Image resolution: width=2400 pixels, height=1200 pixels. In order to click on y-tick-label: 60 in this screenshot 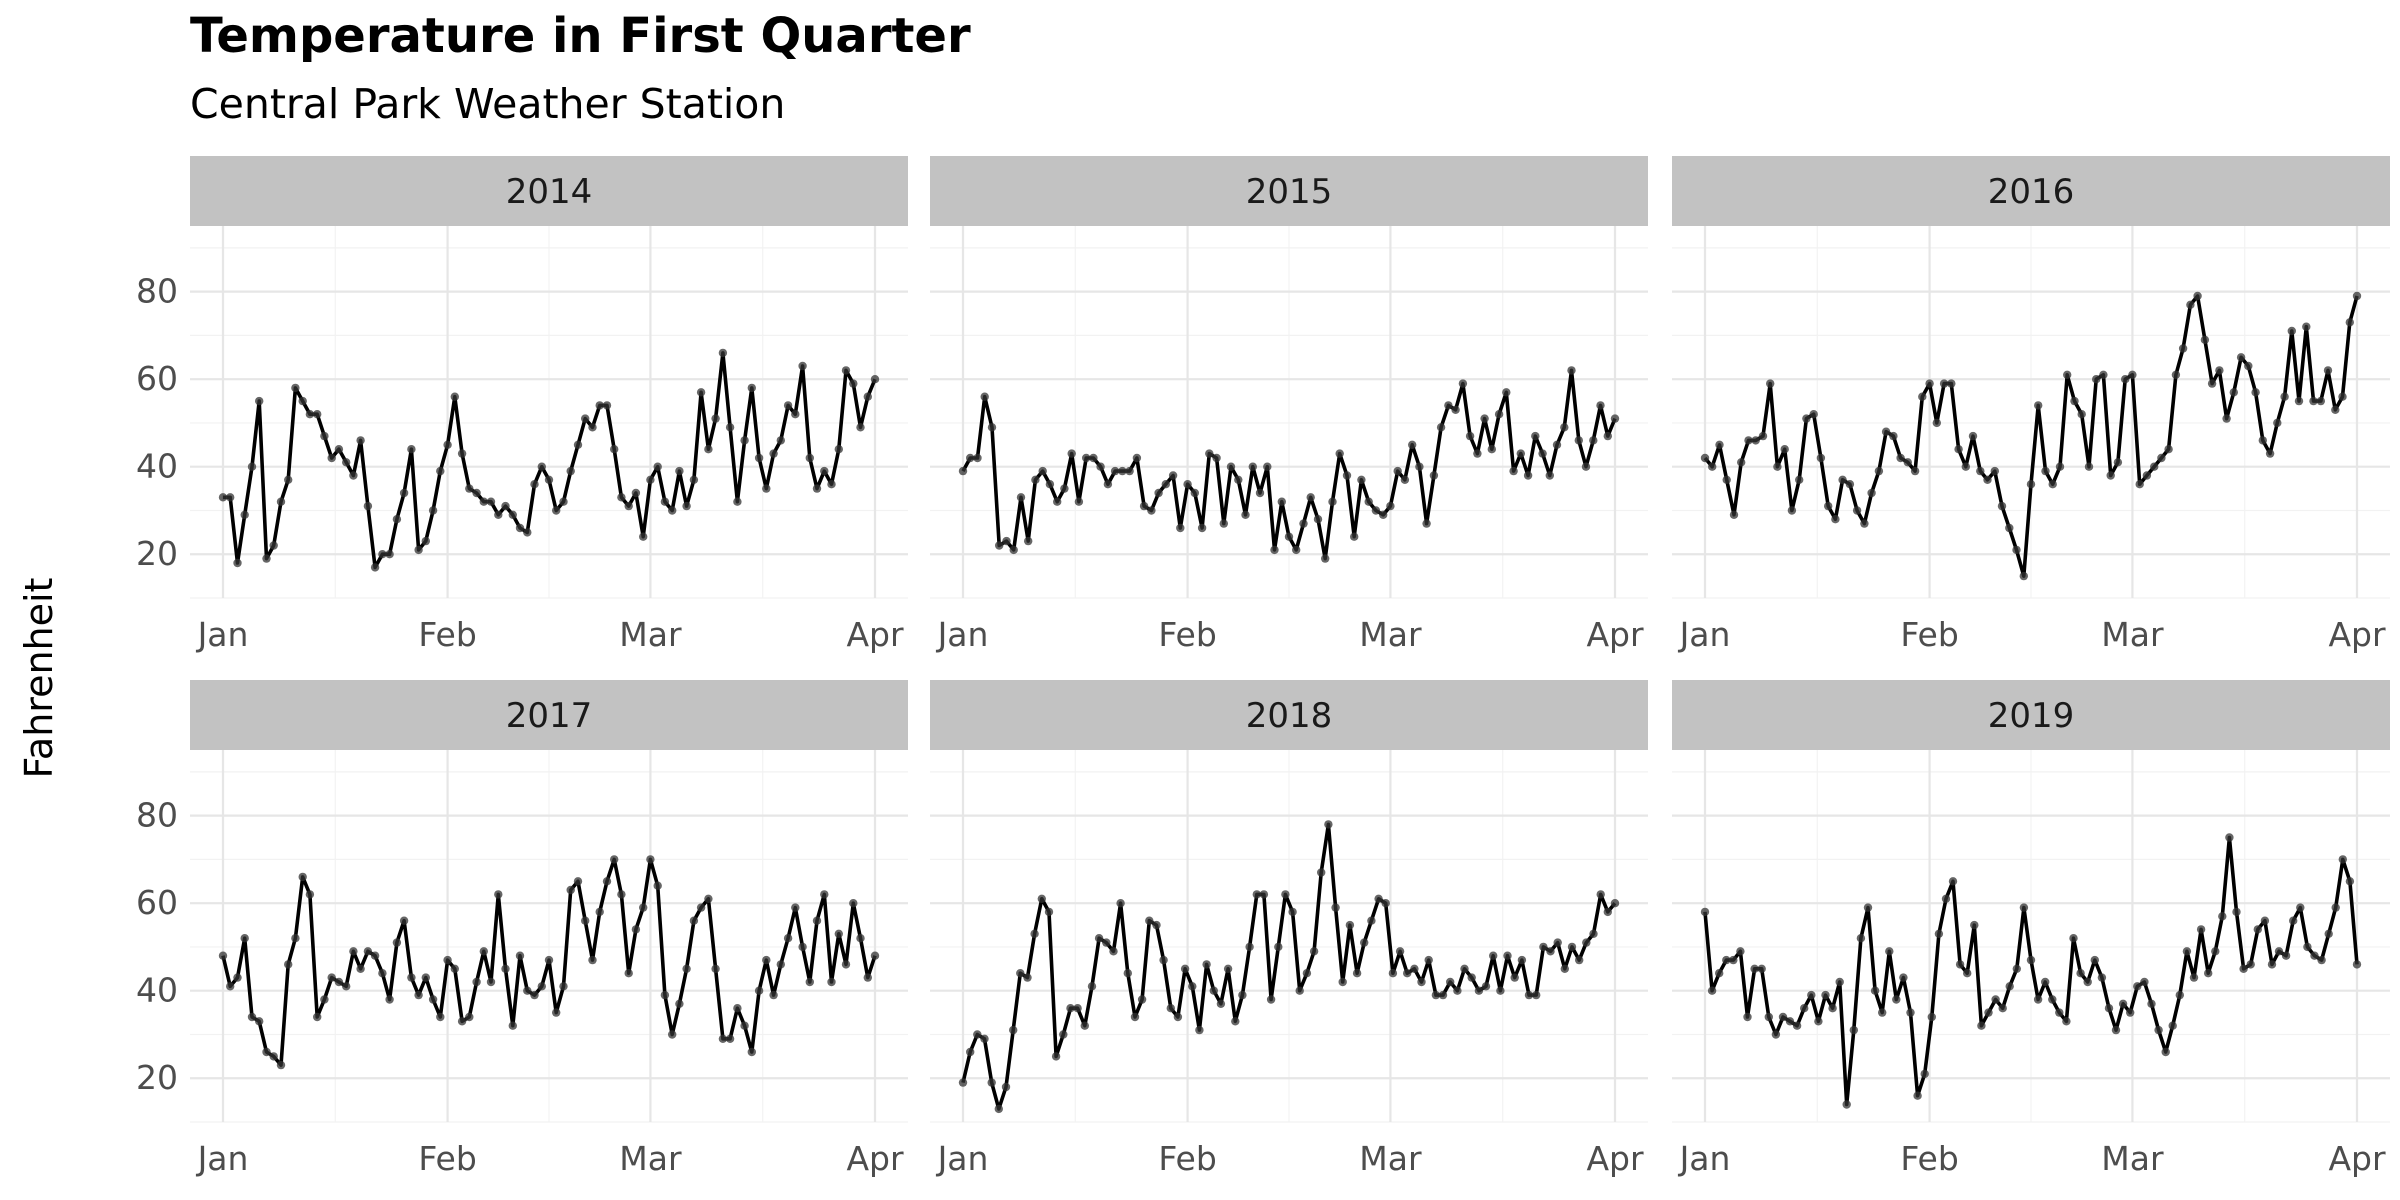, I will do `click(157, 902)`.